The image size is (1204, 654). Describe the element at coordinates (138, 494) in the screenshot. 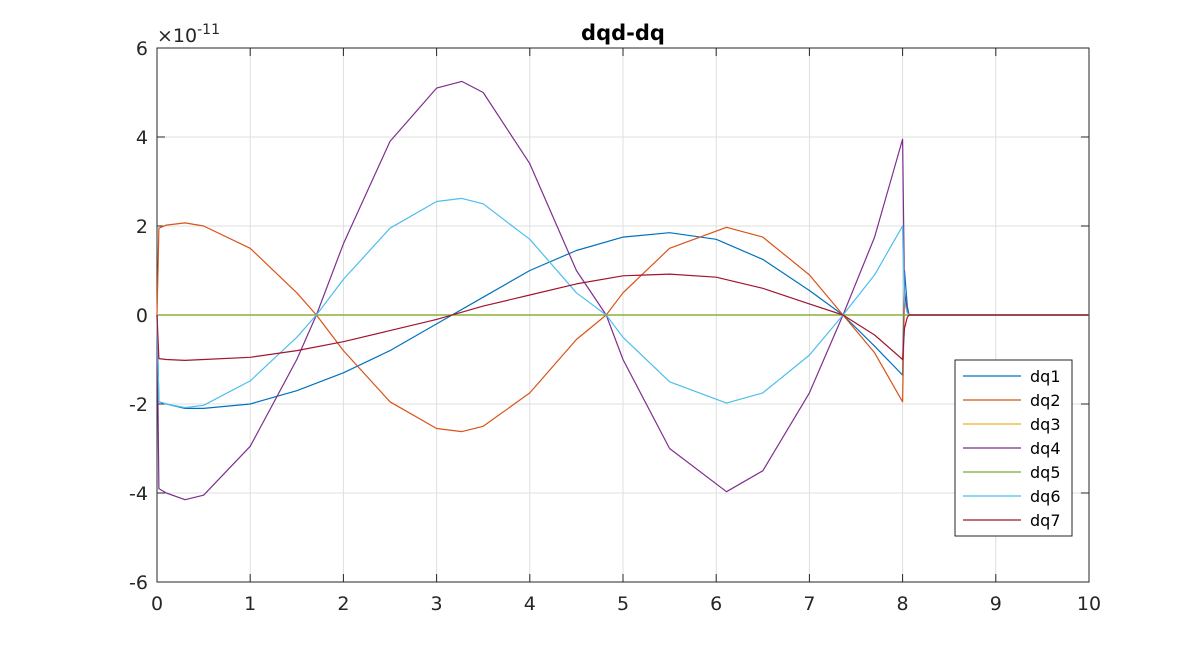

I see `y-tick-label: -4` at that location.